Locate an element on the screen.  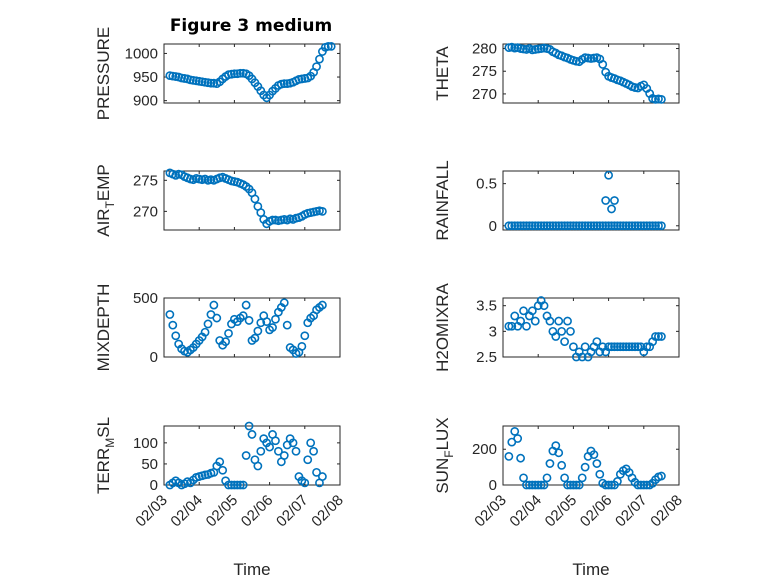
y-tick-label: 280 is located at coordinates (484, 49).